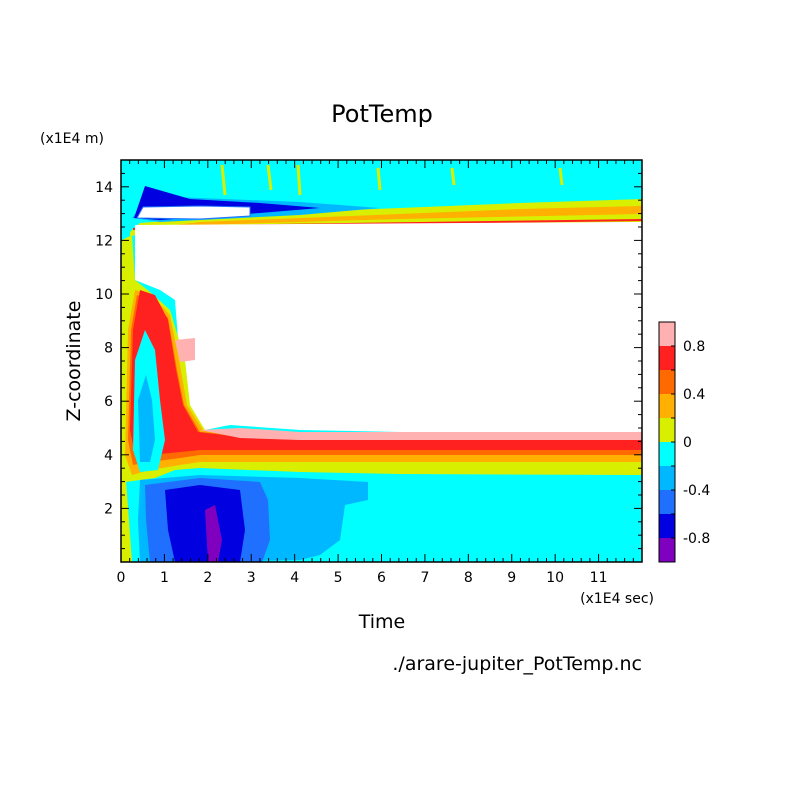 This screenshot has width=804, height=804. Describe the element at coordinates (108, 509) in the screenshot. I see `y-tick-label: 2` at that location.